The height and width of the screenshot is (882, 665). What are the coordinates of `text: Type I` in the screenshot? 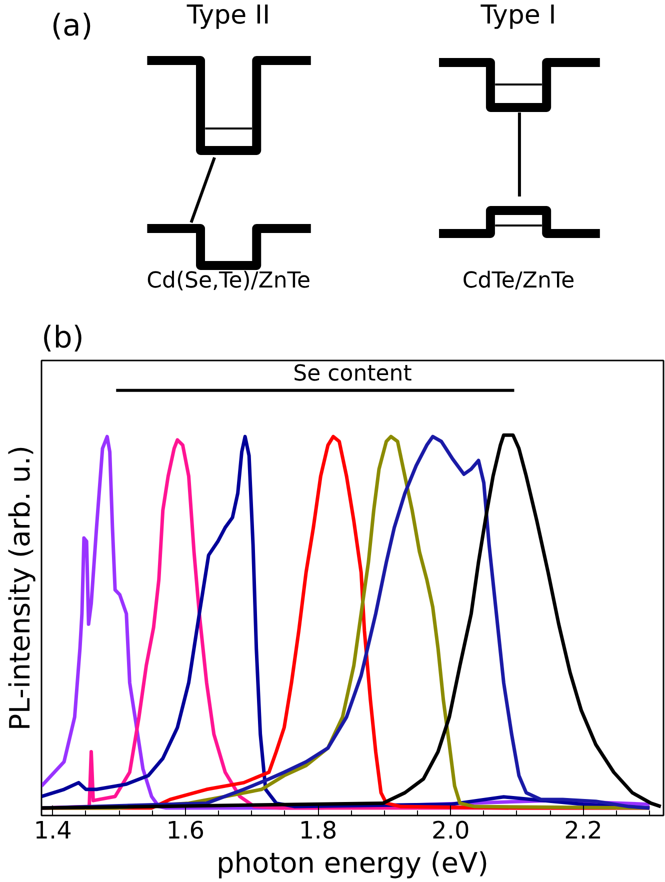 It's located at (518, 15).